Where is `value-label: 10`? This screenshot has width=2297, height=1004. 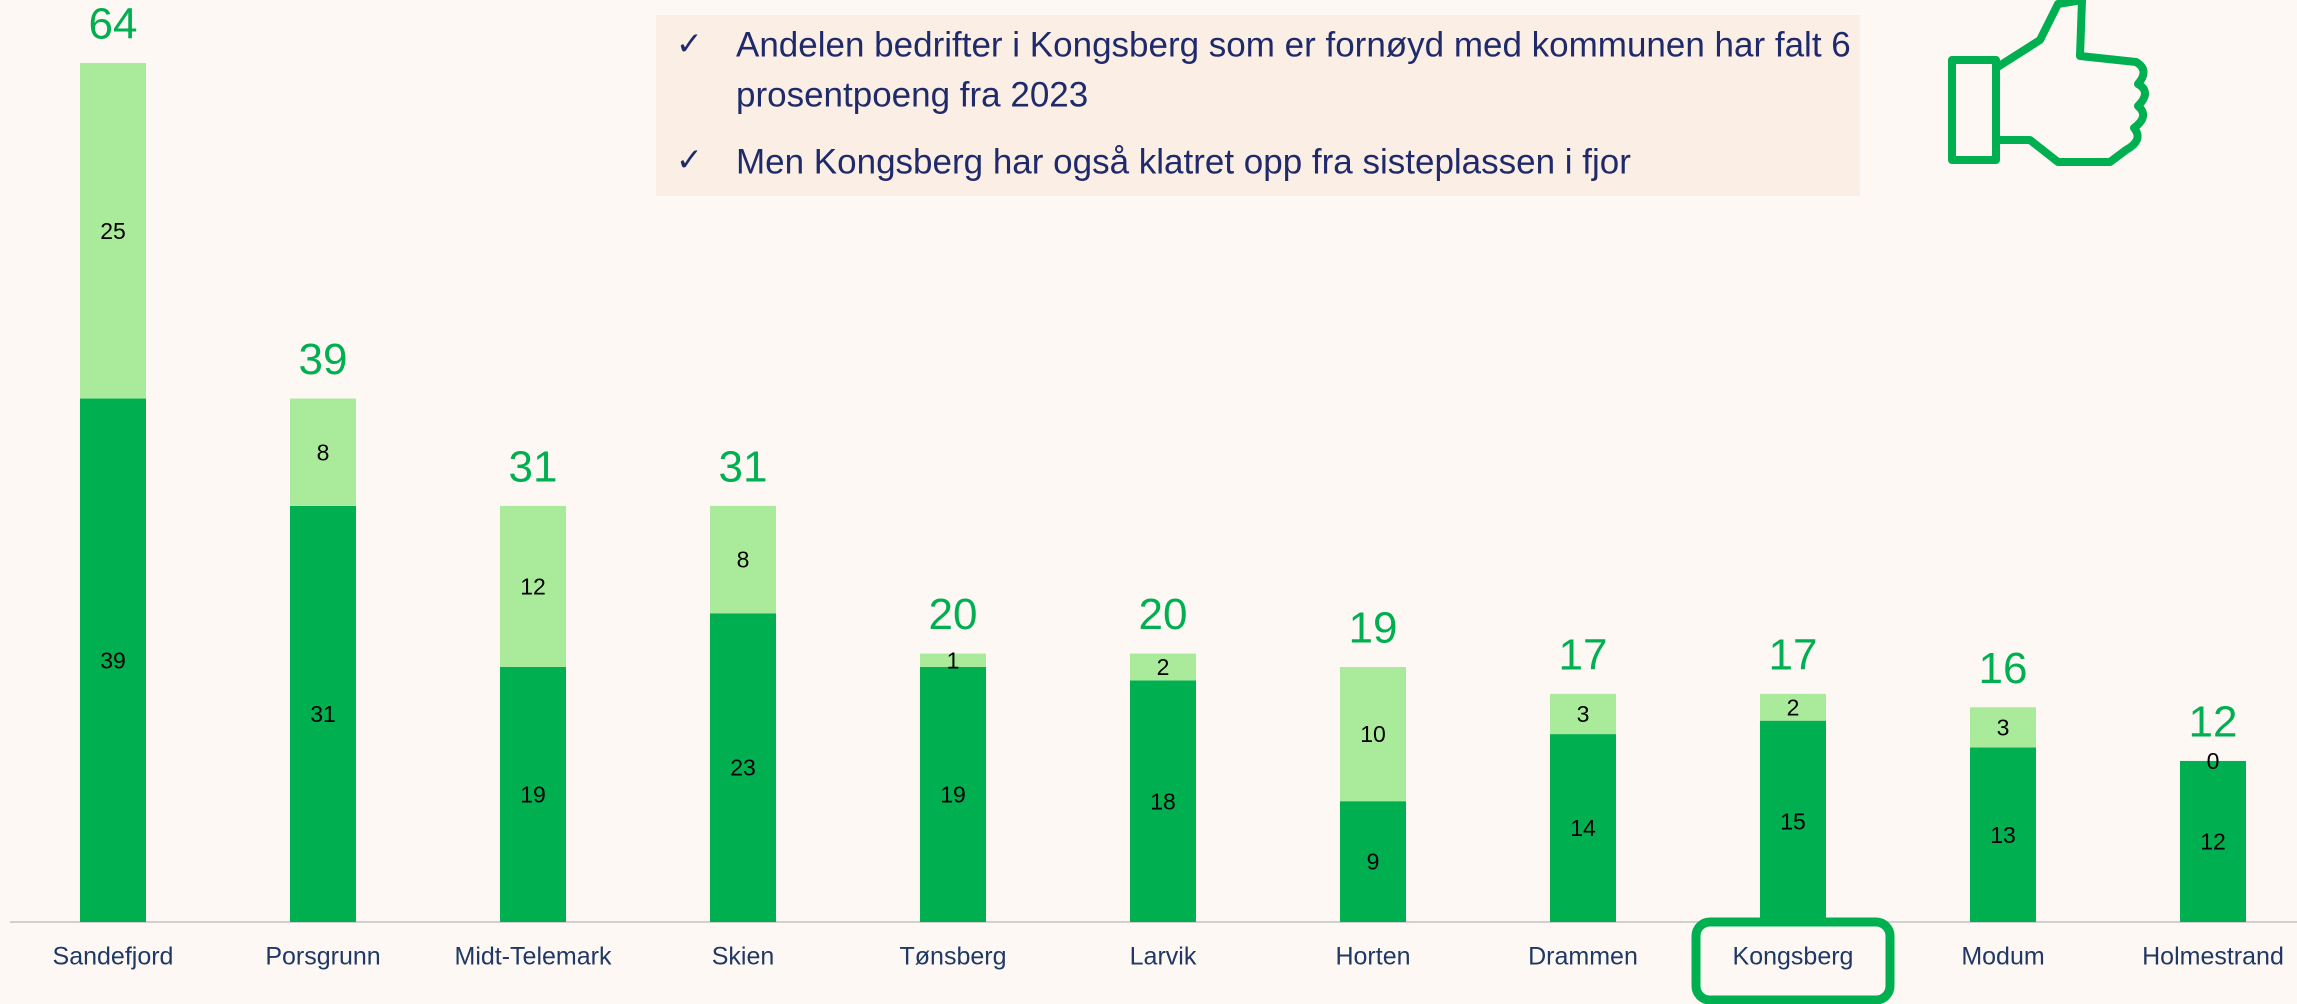
value-label: 10 is located at coordinates (1373, 734).